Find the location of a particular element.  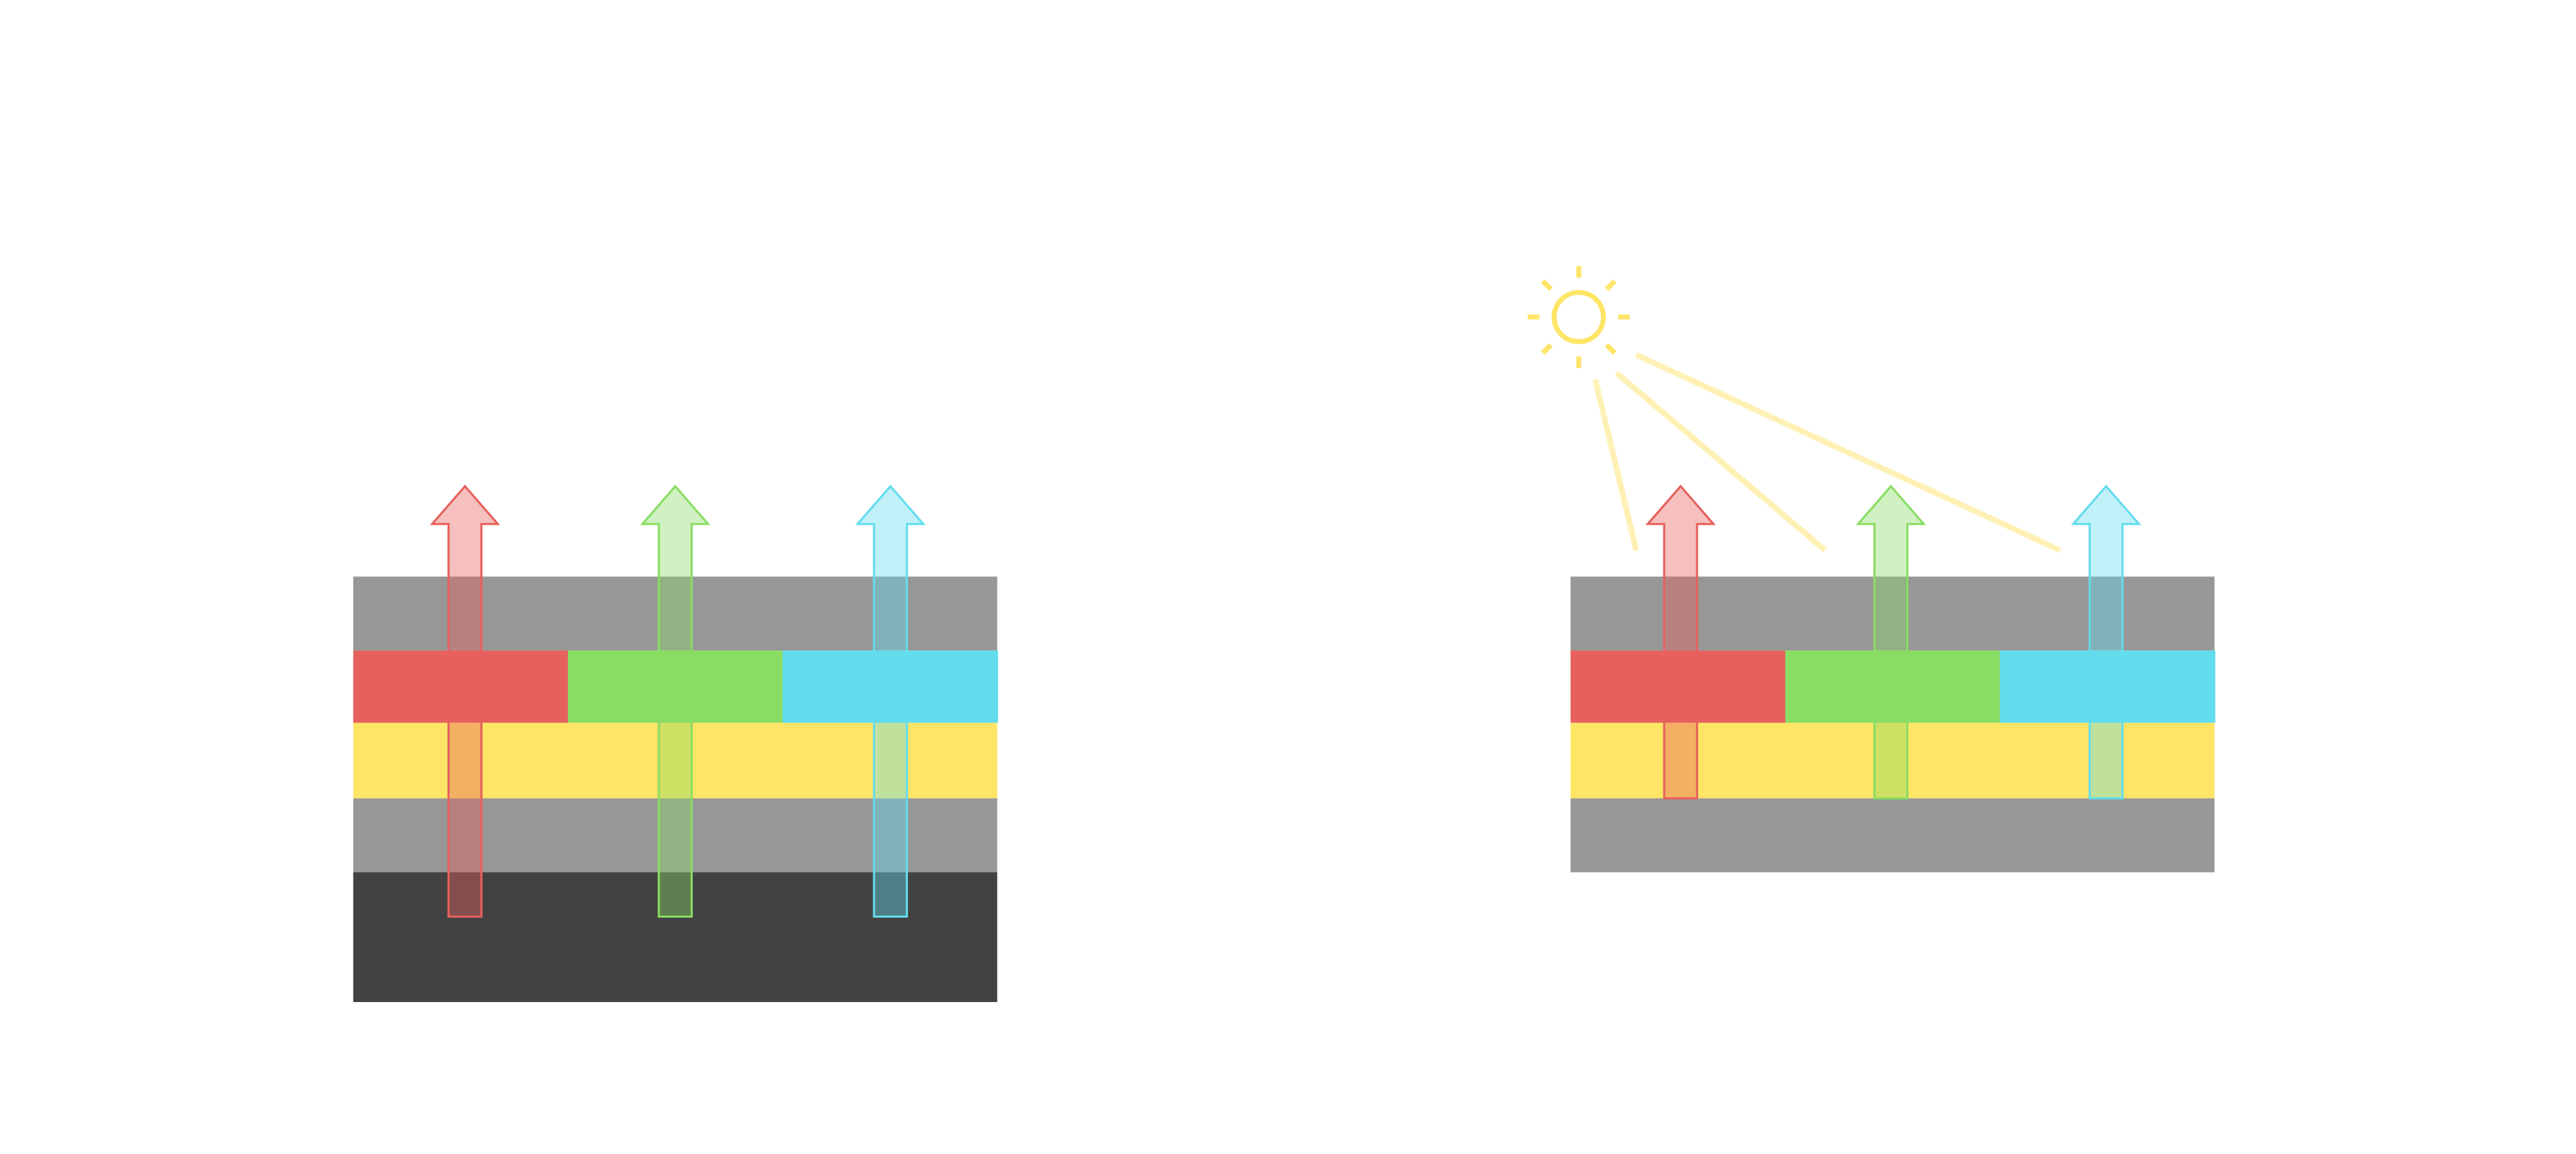

sun-icon is located at coordinates (1579, 317).